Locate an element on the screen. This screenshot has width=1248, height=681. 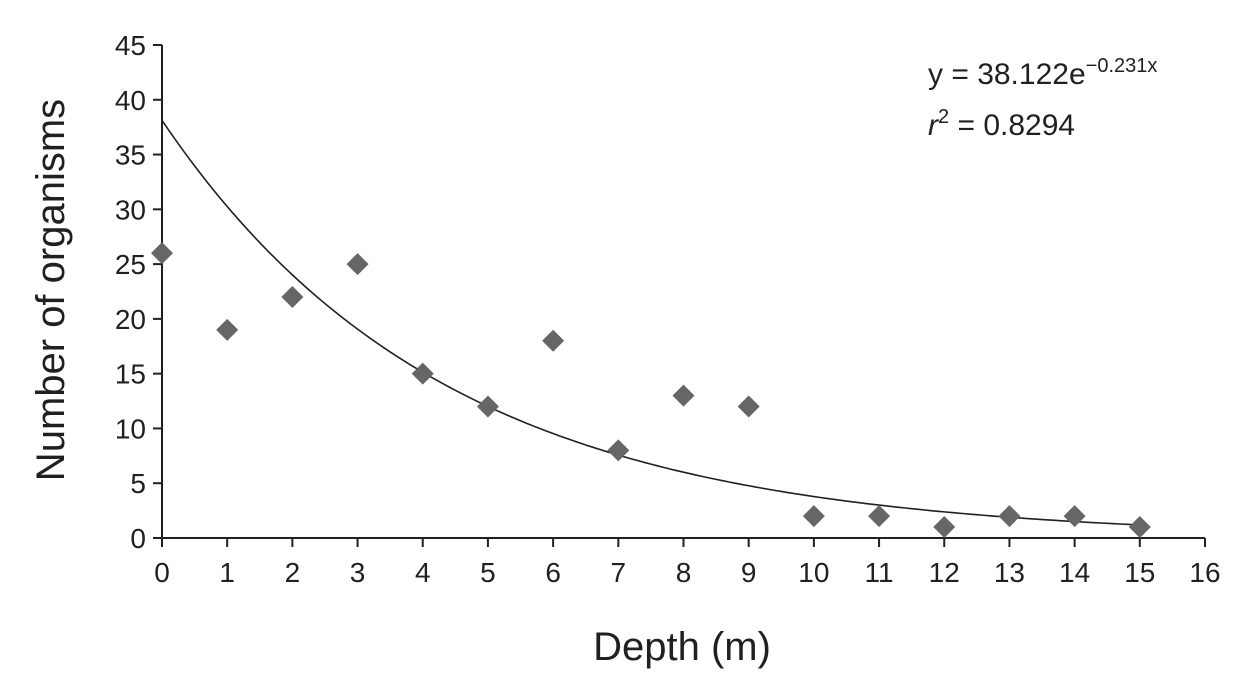
x-tick-label: 1 is located at coordinates (227, 572).